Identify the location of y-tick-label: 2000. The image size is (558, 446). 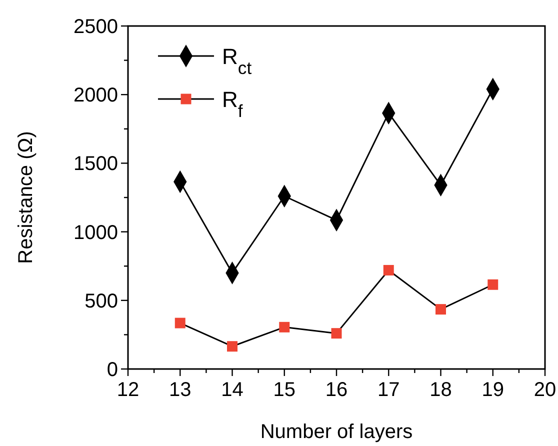
(96, 95).